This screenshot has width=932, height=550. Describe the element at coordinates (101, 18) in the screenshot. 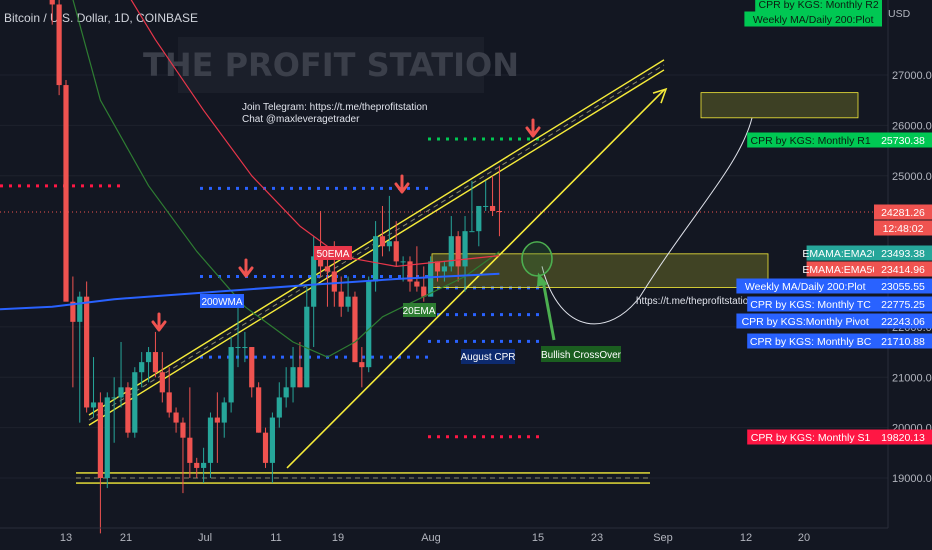

I see `symbol-title: Bitcoin / U.S. Dollar, 1D, COINBASE` at that location.